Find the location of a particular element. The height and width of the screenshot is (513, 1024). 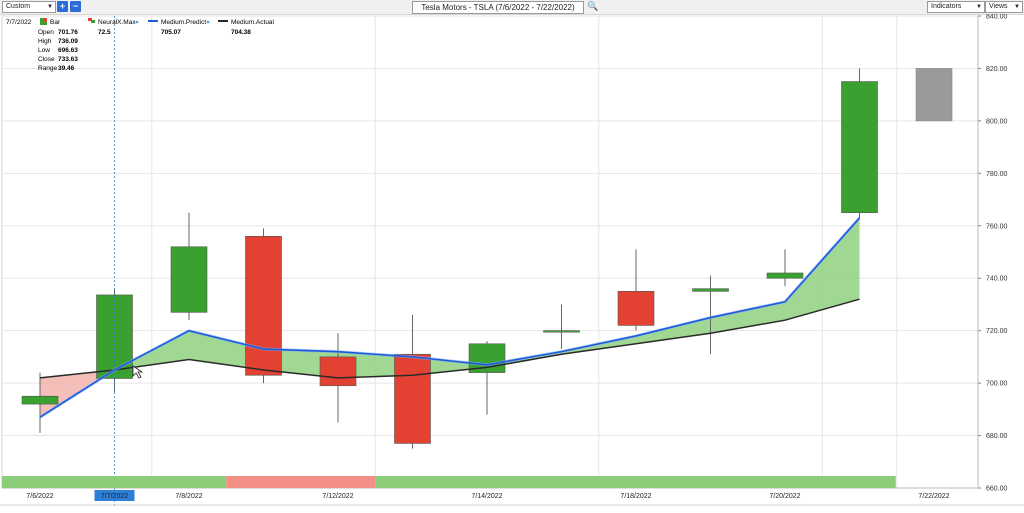

y-tick-label: 800.00 is located at coordinates (997, 121).